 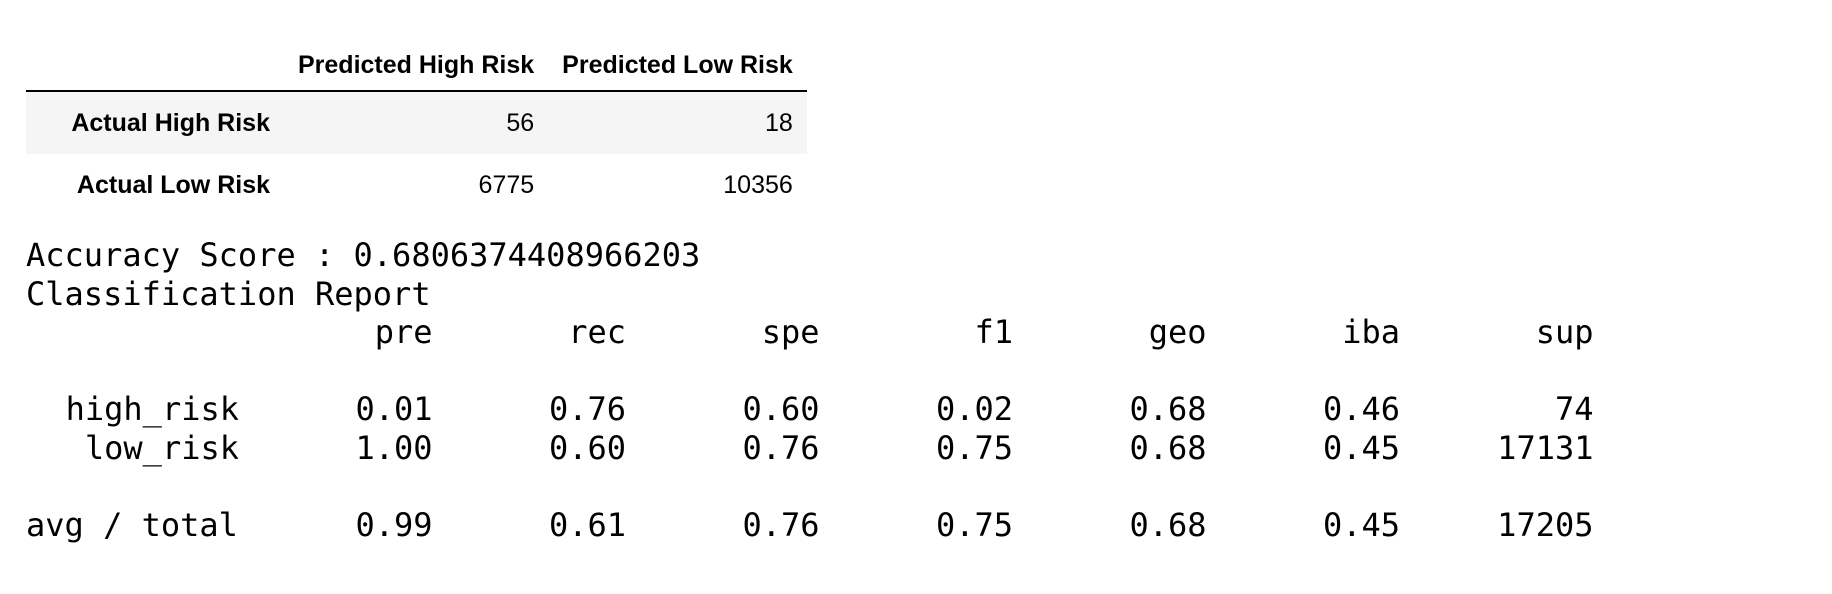 I want to click on report-header: rec, so click(x=597, y=332).